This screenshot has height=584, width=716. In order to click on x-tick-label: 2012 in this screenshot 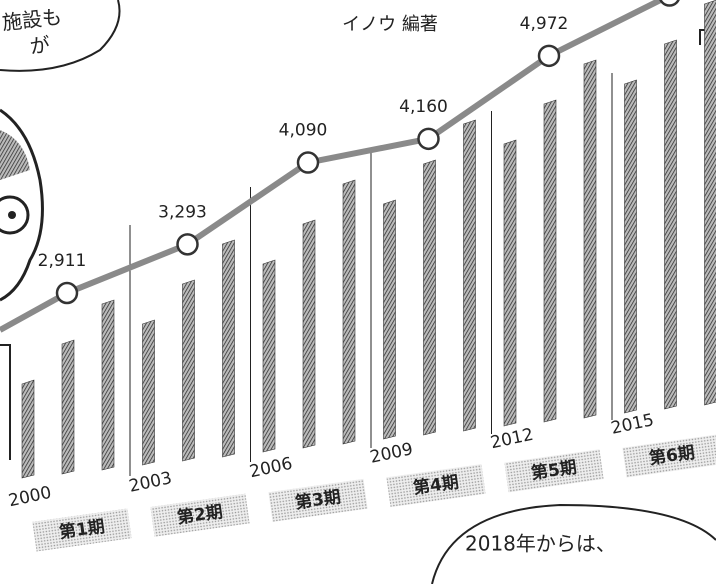, I will do `click(512, 439)`.